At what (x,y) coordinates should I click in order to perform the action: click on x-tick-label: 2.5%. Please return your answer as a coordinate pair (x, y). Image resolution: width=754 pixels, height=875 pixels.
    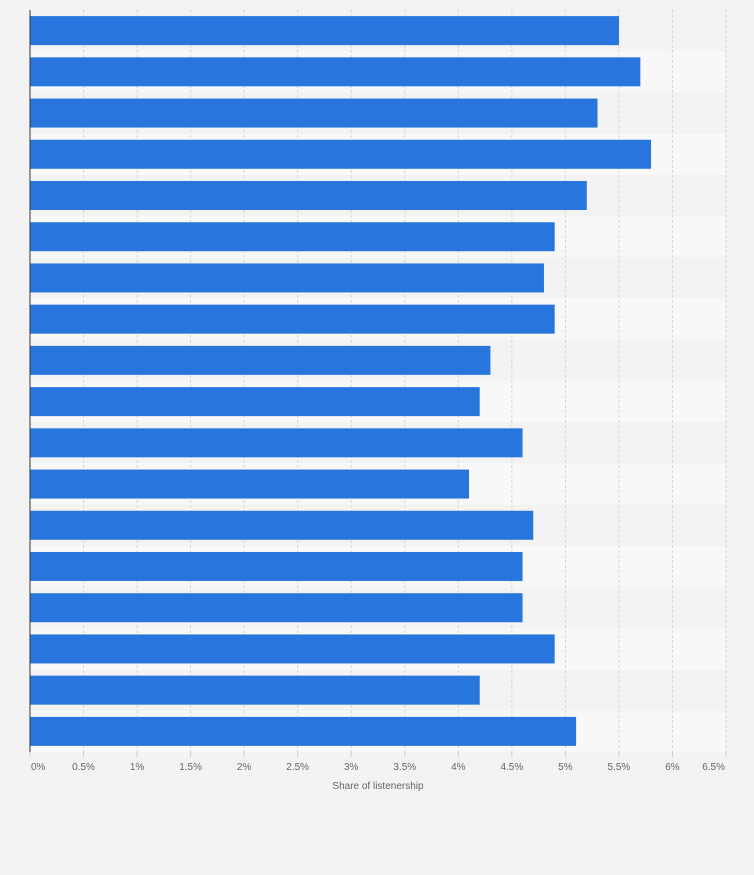
    Looking at the image, I should click on (297, 767).